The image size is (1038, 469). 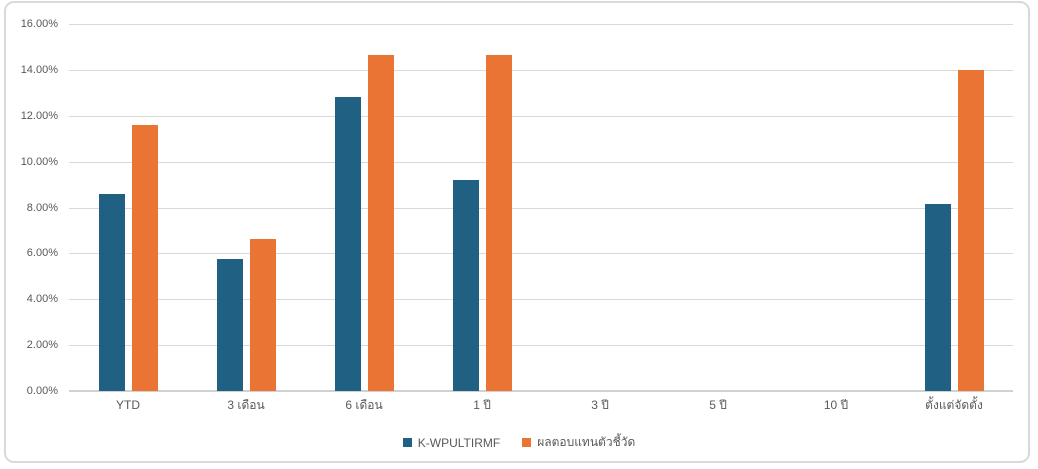 I want to click on legend-item-benchmark: ผลตอบแทนตัวชี้วัด, so click(x=578, y=442).